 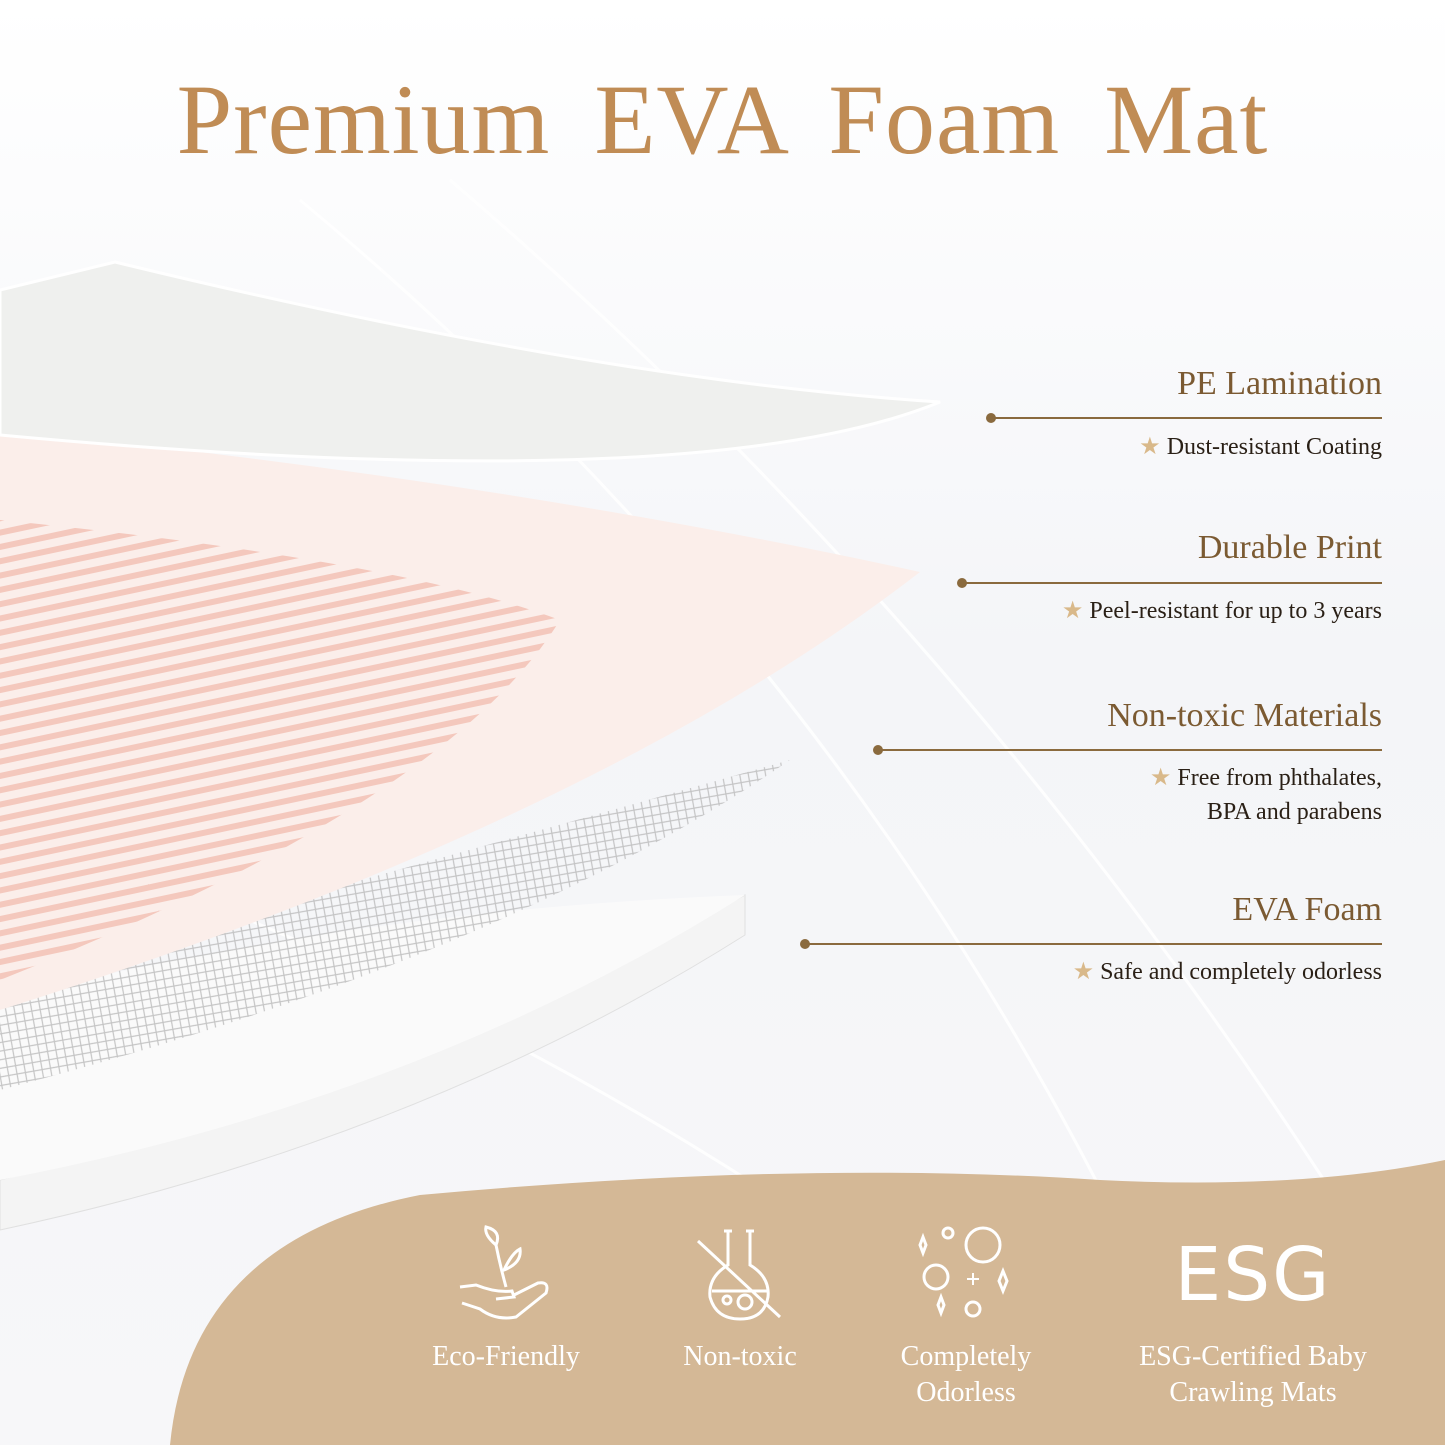 What do you see at coordinates (963, 1272) in the screenshot?
I see `bubbles-sparkles-icon` at bounding box center [963, 1272].